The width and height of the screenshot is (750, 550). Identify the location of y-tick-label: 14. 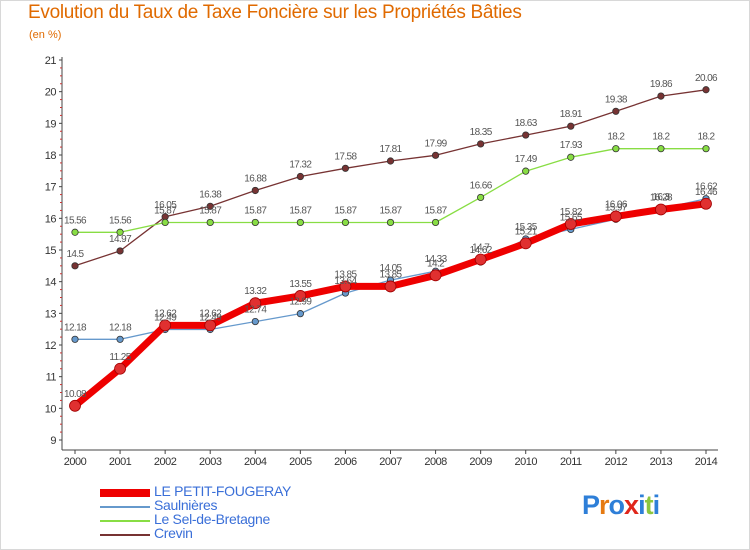
(51, 283).